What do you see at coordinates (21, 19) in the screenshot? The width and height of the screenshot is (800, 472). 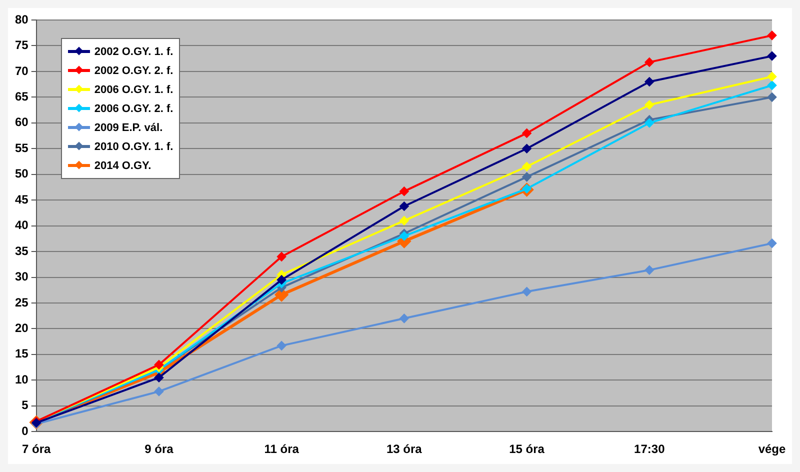 I see `y-tick-label: 80` at bounding box center [21, 19].